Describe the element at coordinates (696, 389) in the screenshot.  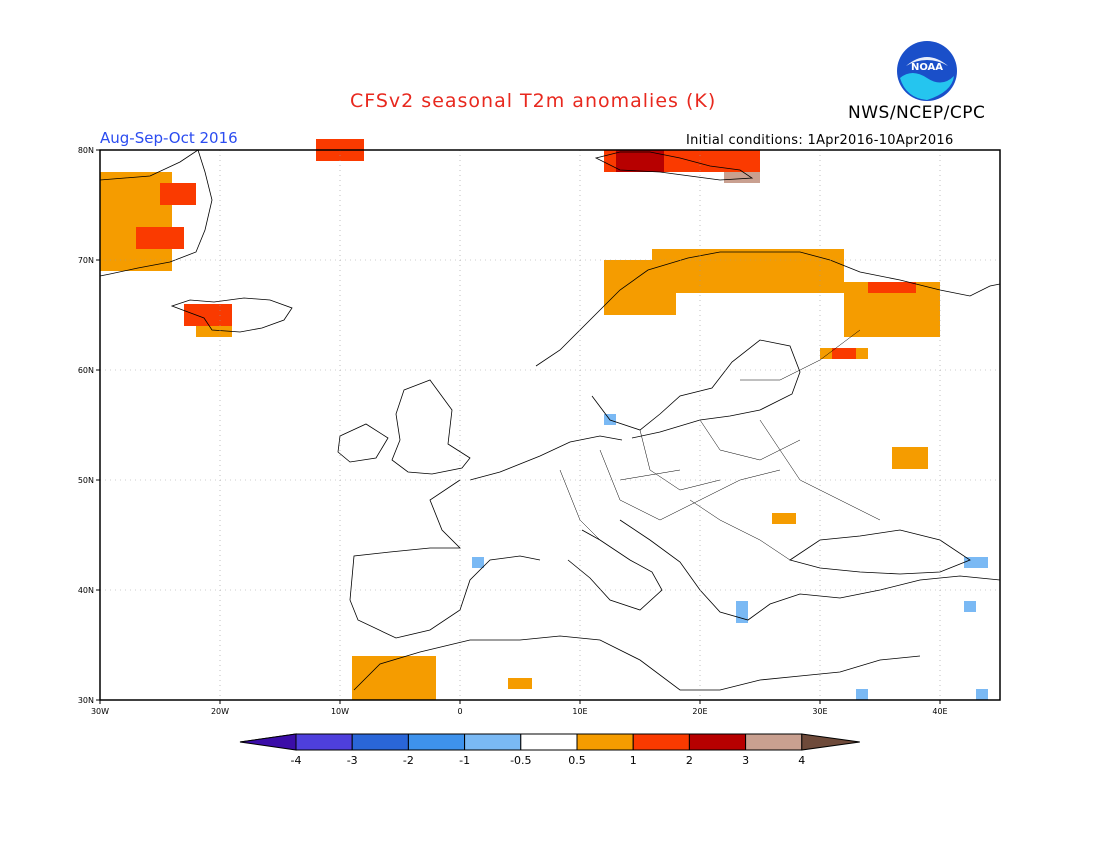
I see `baltic-coast` at that location.